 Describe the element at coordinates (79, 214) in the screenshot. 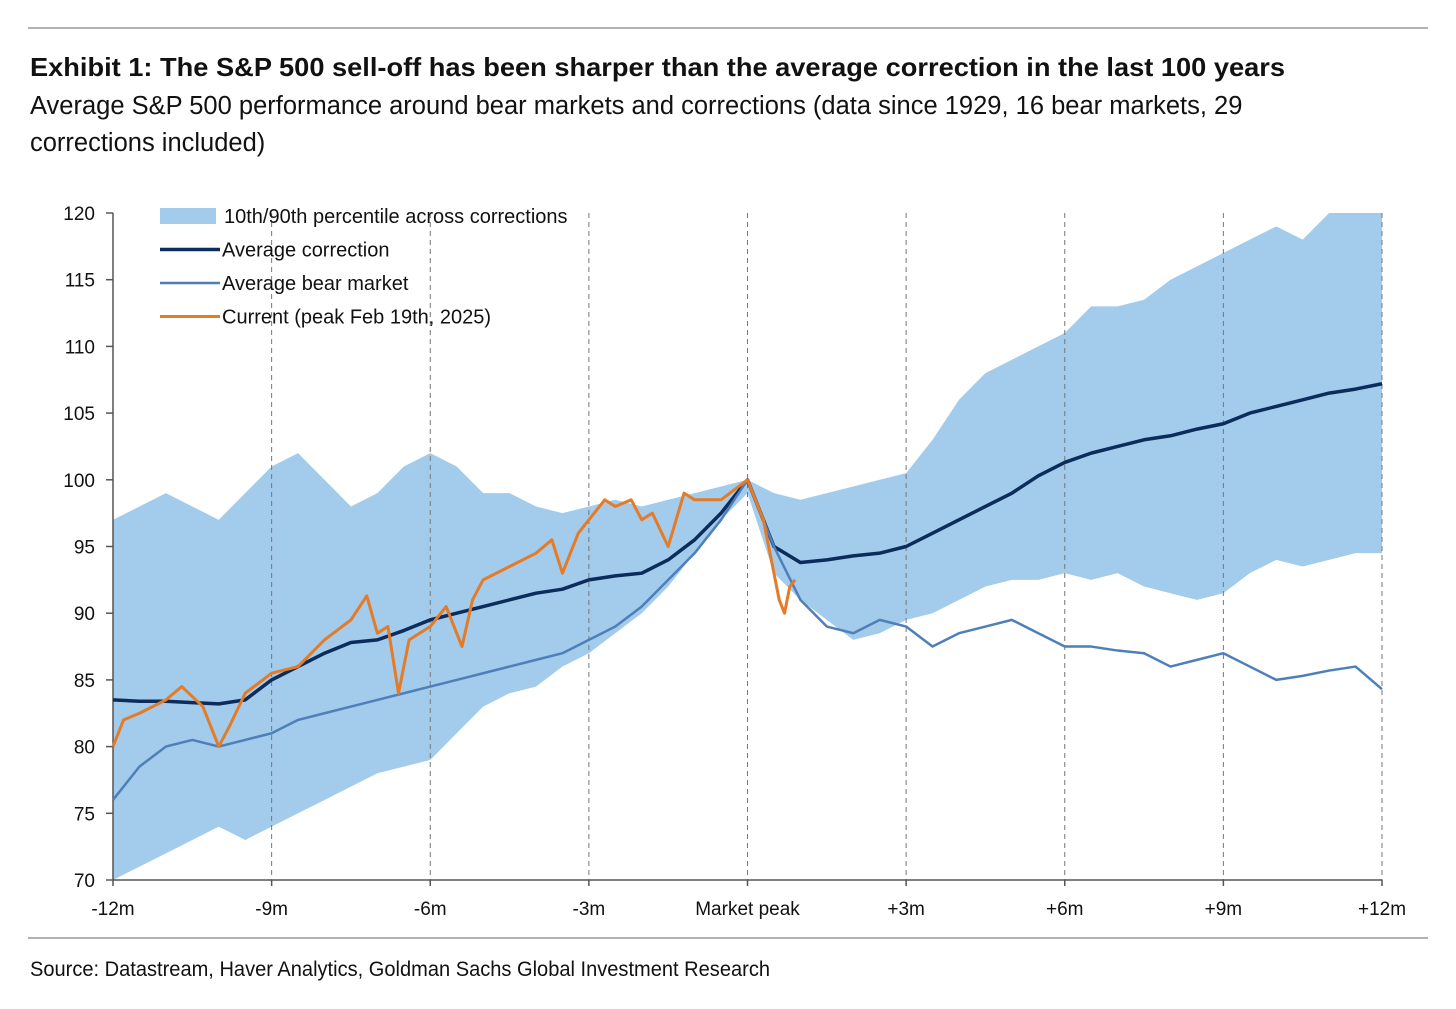

I see `y-tick-label: 120` at that location.